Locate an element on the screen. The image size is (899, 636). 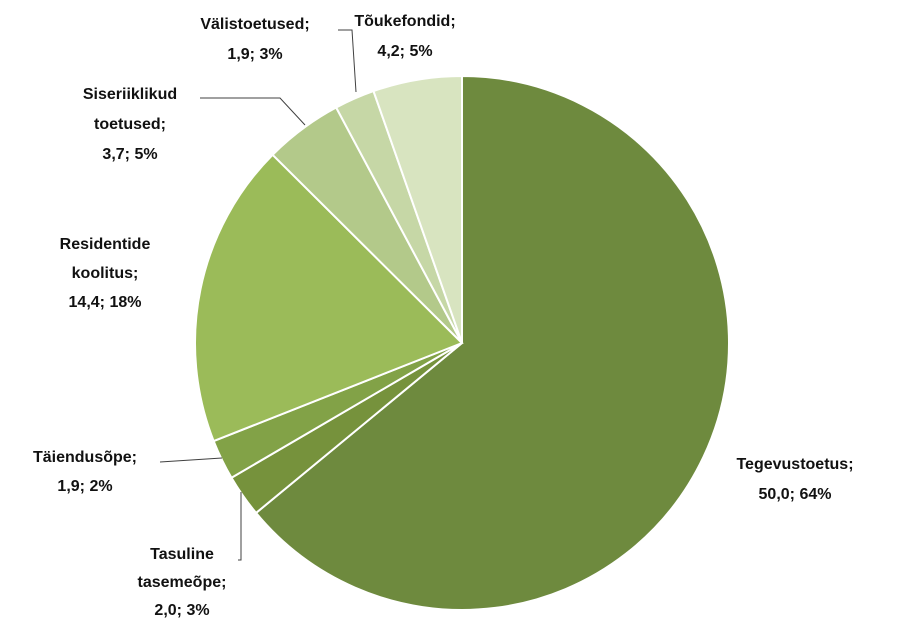
data-label: Residentide koolitus; is located at coordinates (105, 259).